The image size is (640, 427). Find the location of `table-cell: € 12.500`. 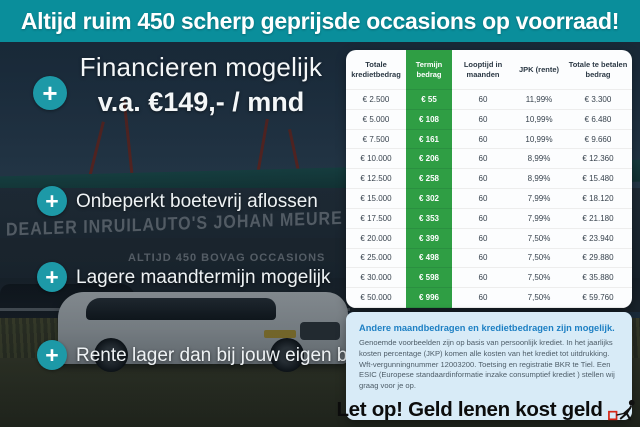

table-cell: € 12.500 is located at coordinates (376, 179).